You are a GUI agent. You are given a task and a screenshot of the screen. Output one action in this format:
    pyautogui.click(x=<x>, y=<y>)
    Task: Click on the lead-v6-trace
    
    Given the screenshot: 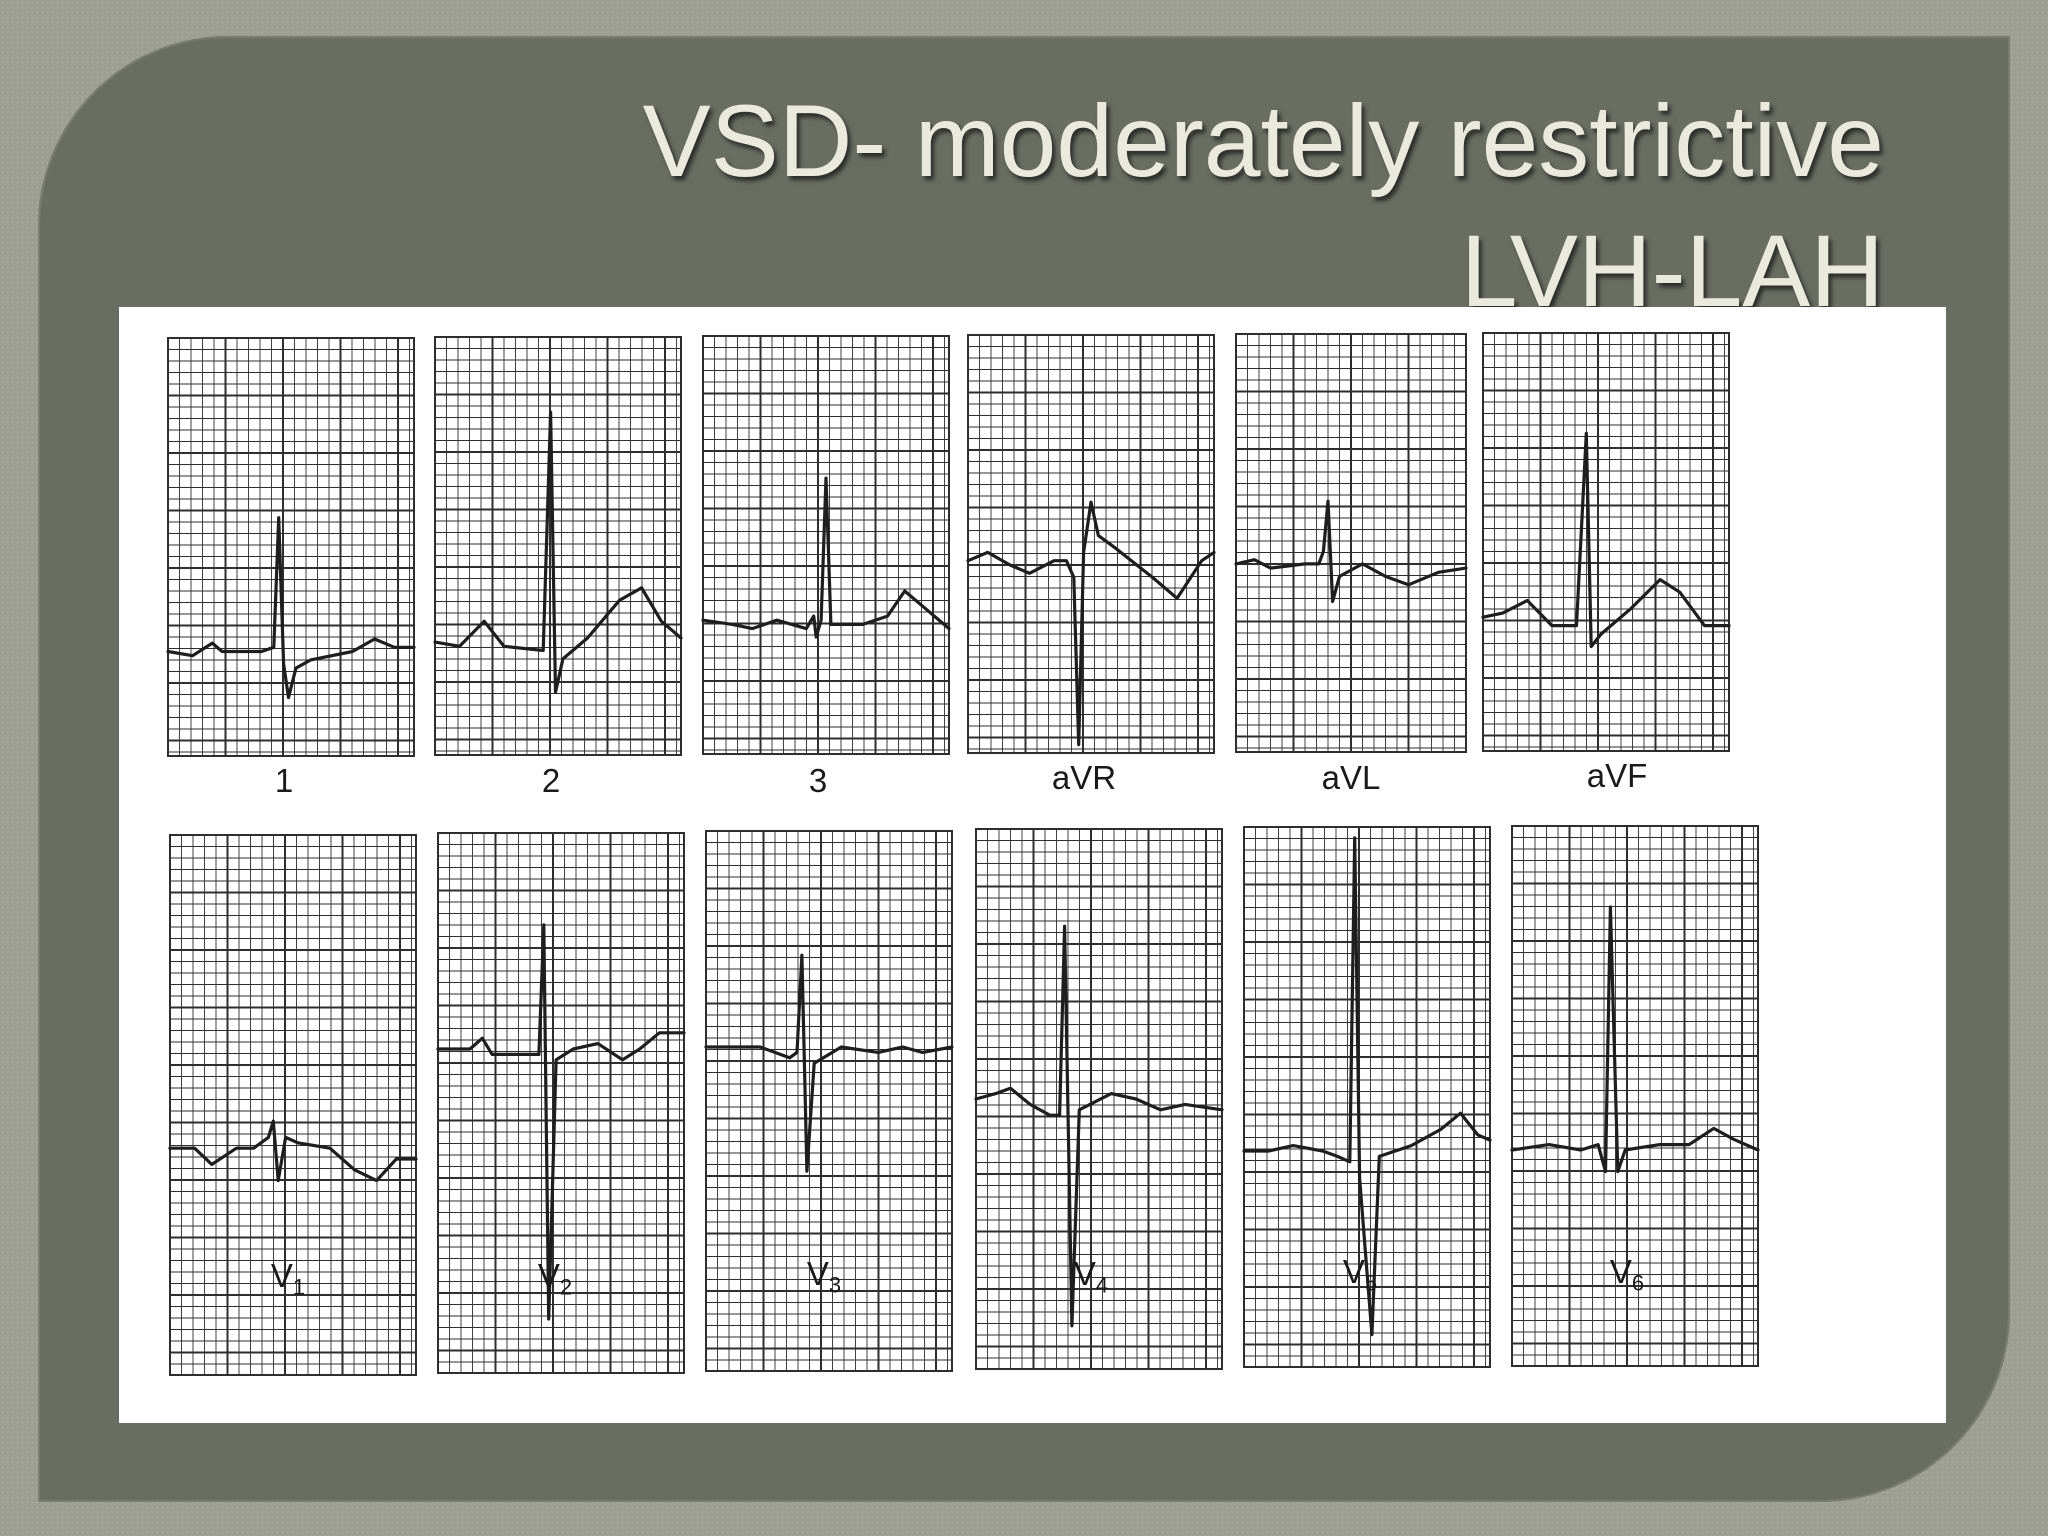 What is the action you would take?
    pyautogui.click(x=1635, y=1039)
    